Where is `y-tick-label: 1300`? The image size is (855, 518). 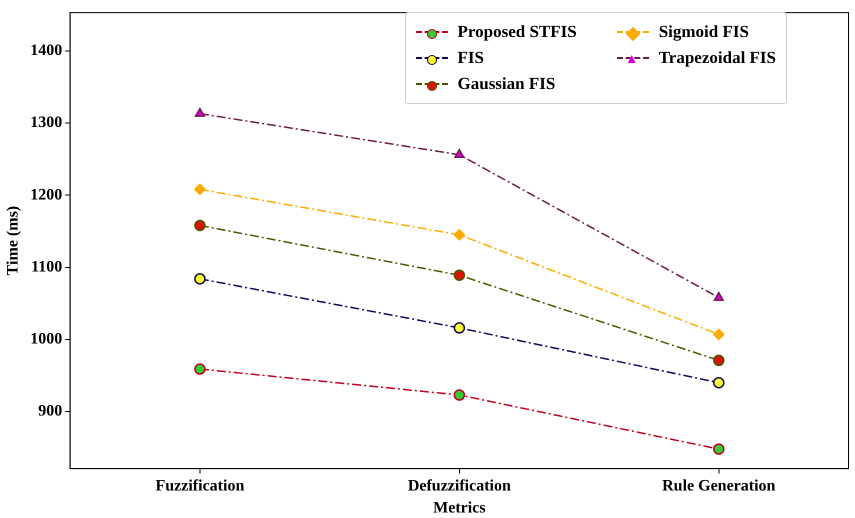 y-tick-label: 1300 is located at coordinates (46, 123).